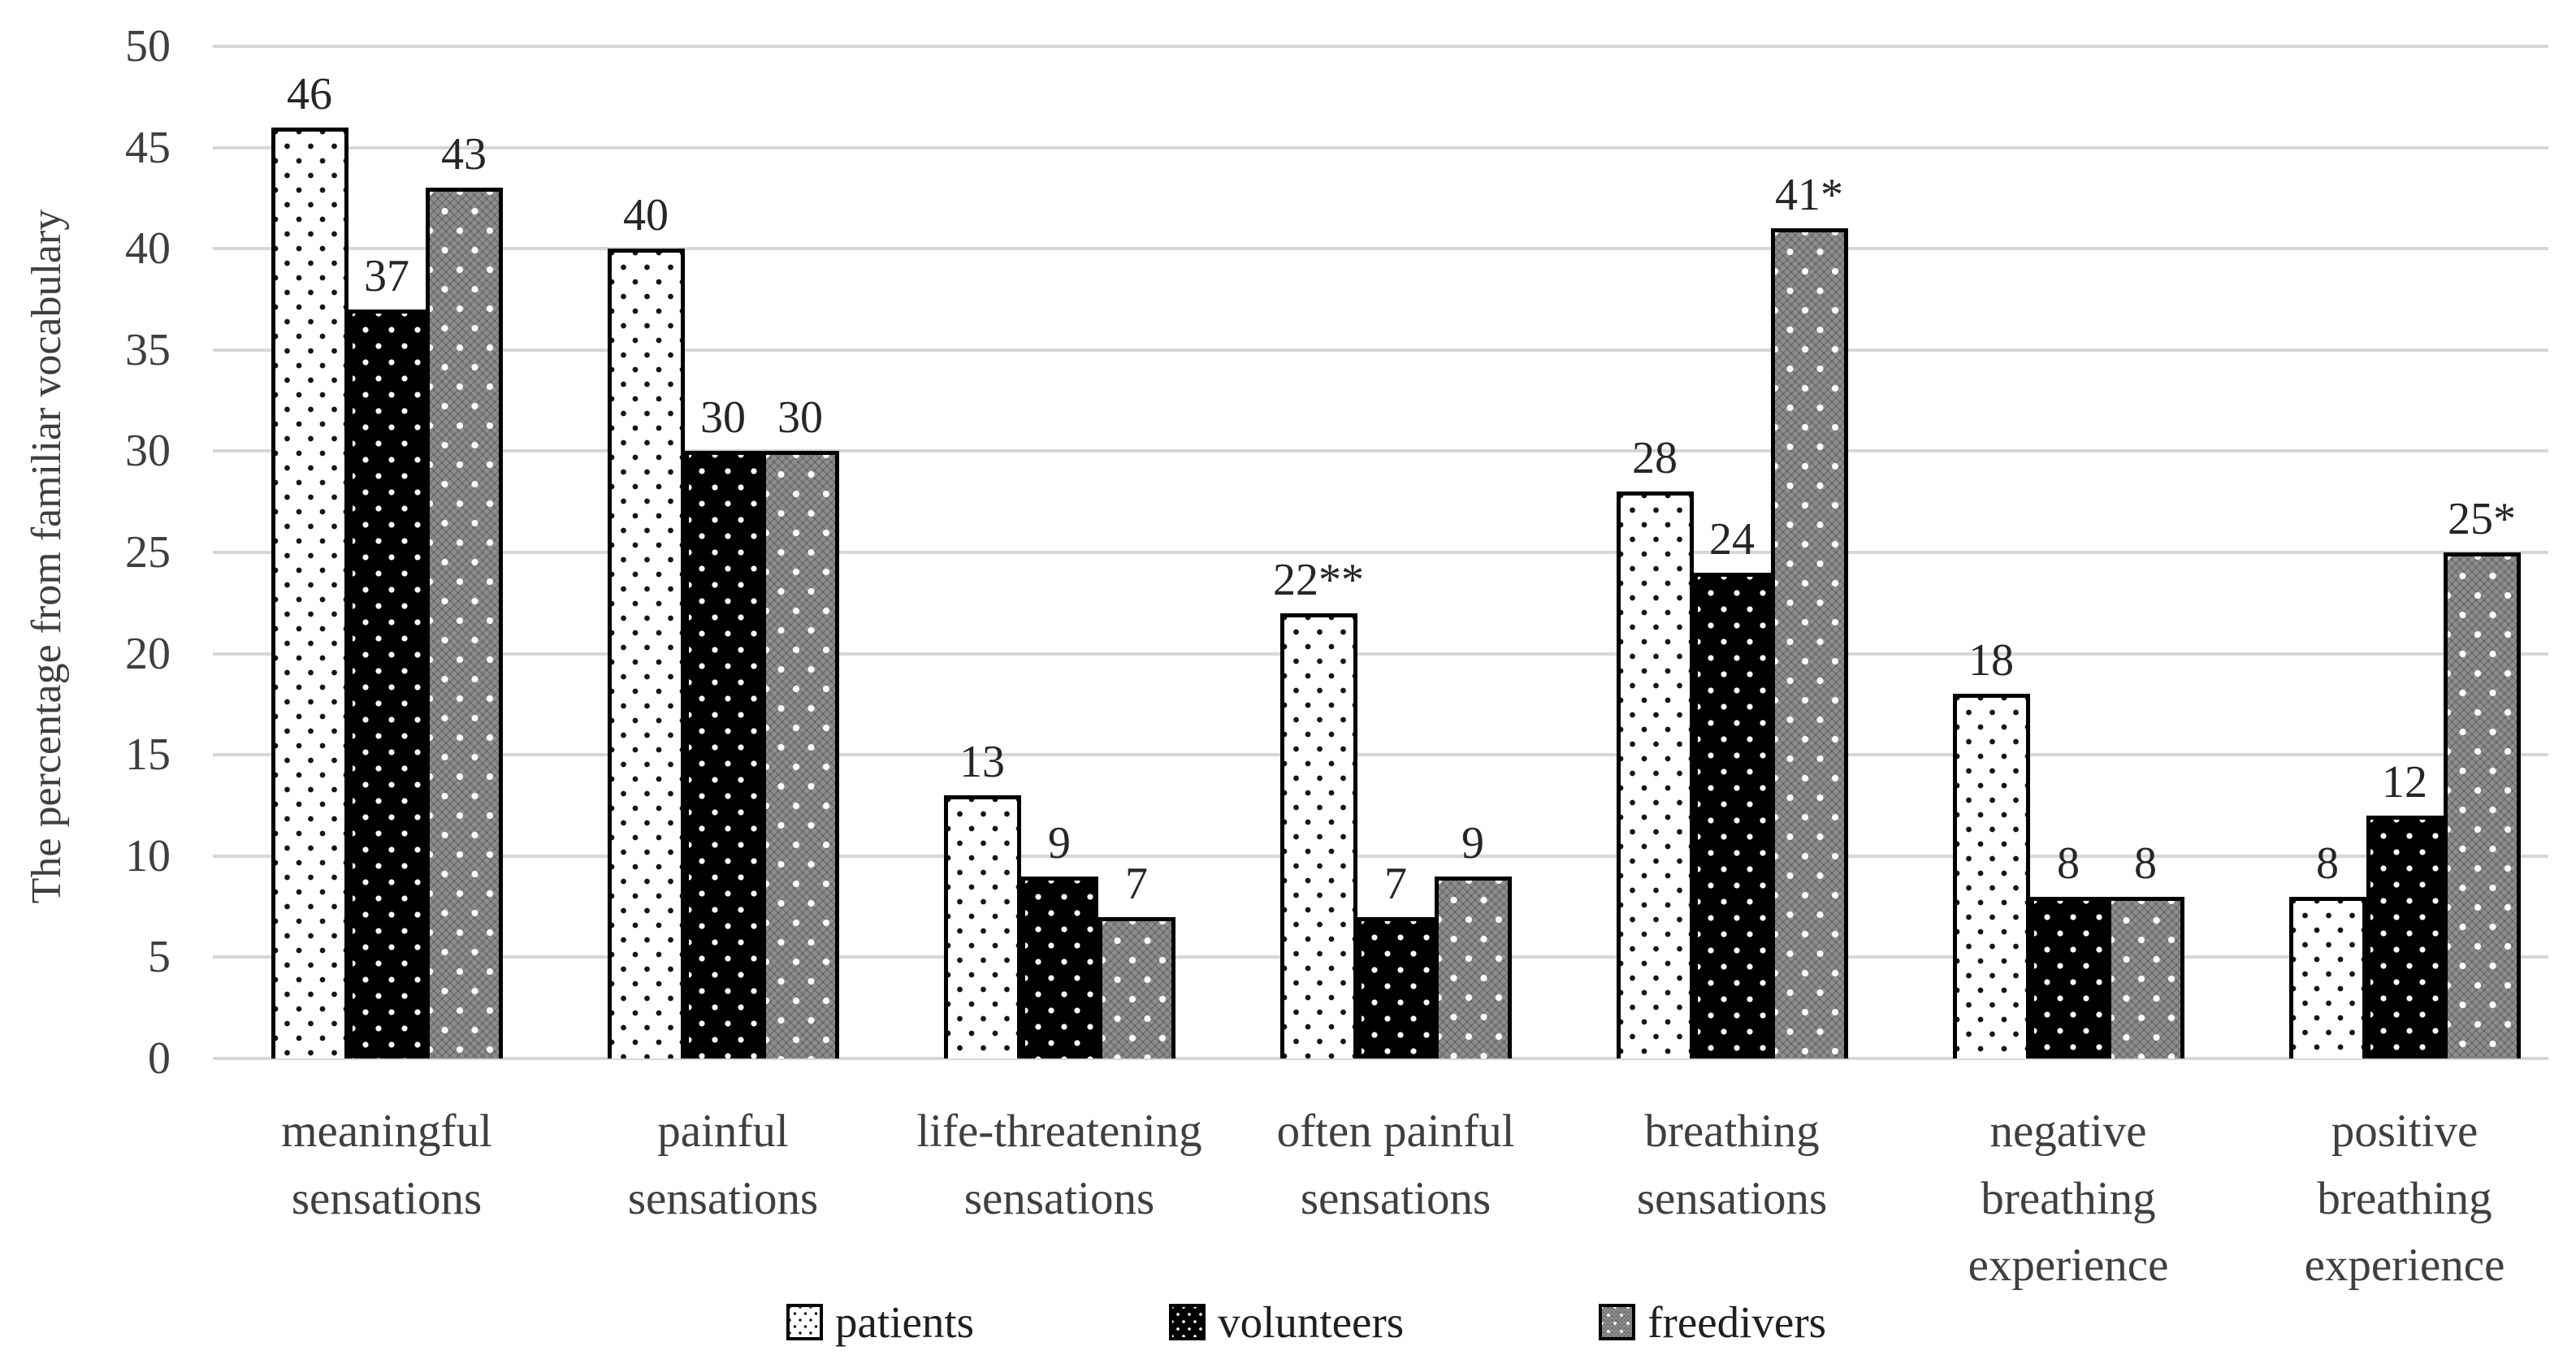 The image size is (2576, 1368). Describe the element at coordinates (1732, 539) in the screenshot. I see `bar-value-label: 24` at that location.